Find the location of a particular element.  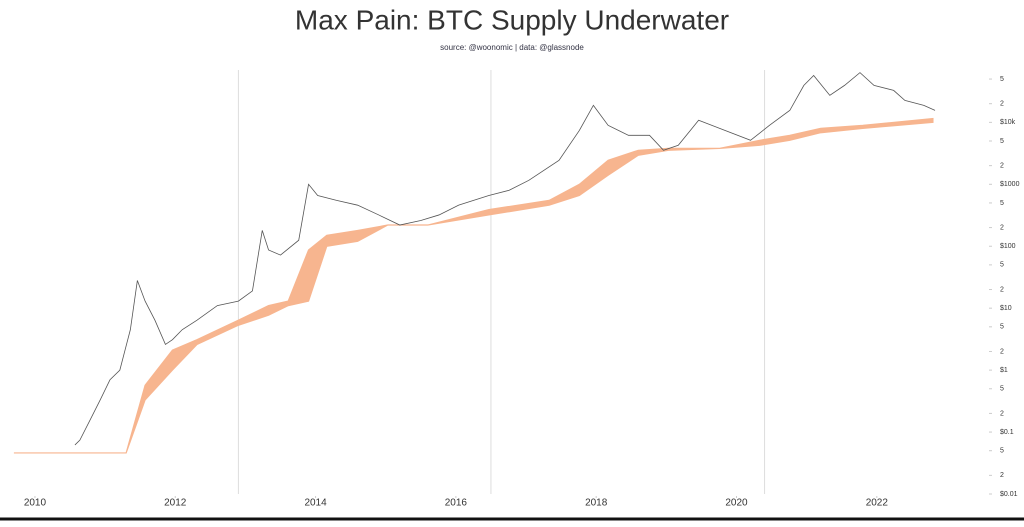

y-tick-label: $10 is located at coordinates (1006, 308).